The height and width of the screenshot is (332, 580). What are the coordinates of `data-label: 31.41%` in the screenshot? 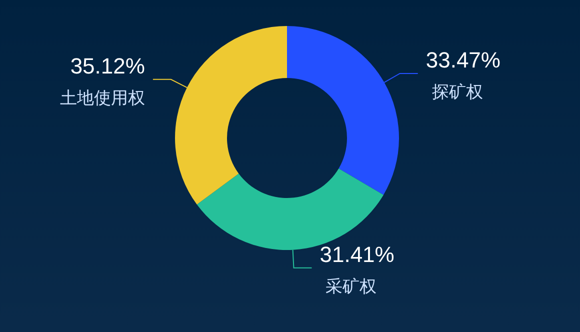 It's located at (357, 254).